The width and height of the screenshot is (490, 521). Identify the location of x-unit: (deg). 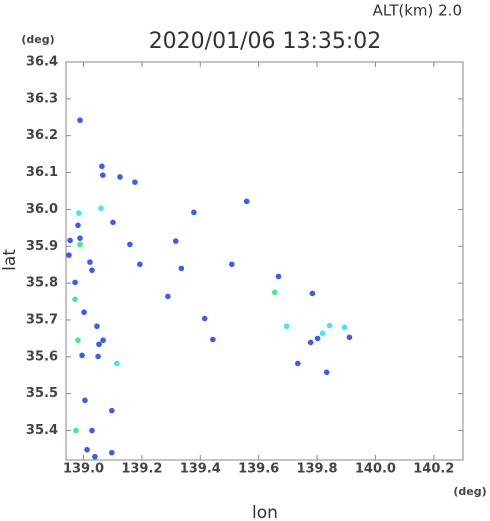
(469, 491).